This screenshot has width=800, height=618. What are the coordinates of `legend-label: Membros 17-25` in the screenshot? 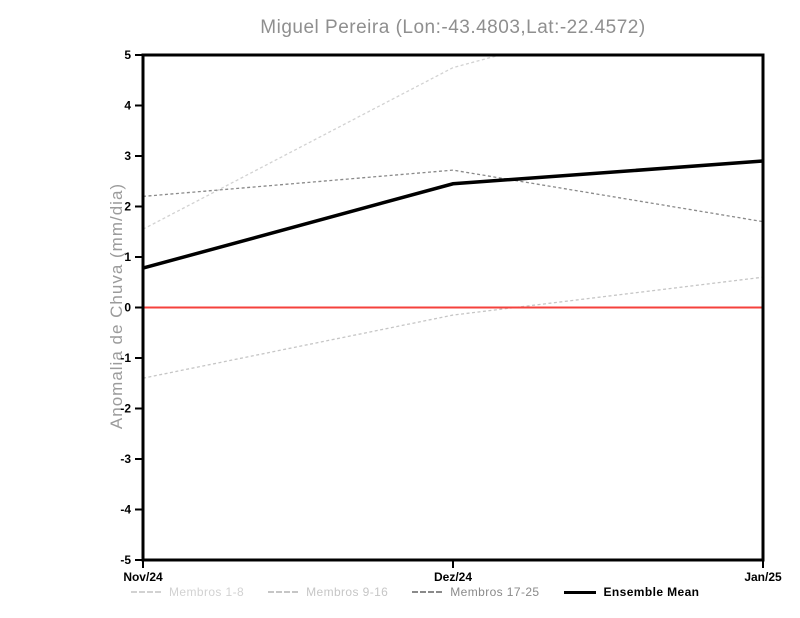 It's located at (495, 592).